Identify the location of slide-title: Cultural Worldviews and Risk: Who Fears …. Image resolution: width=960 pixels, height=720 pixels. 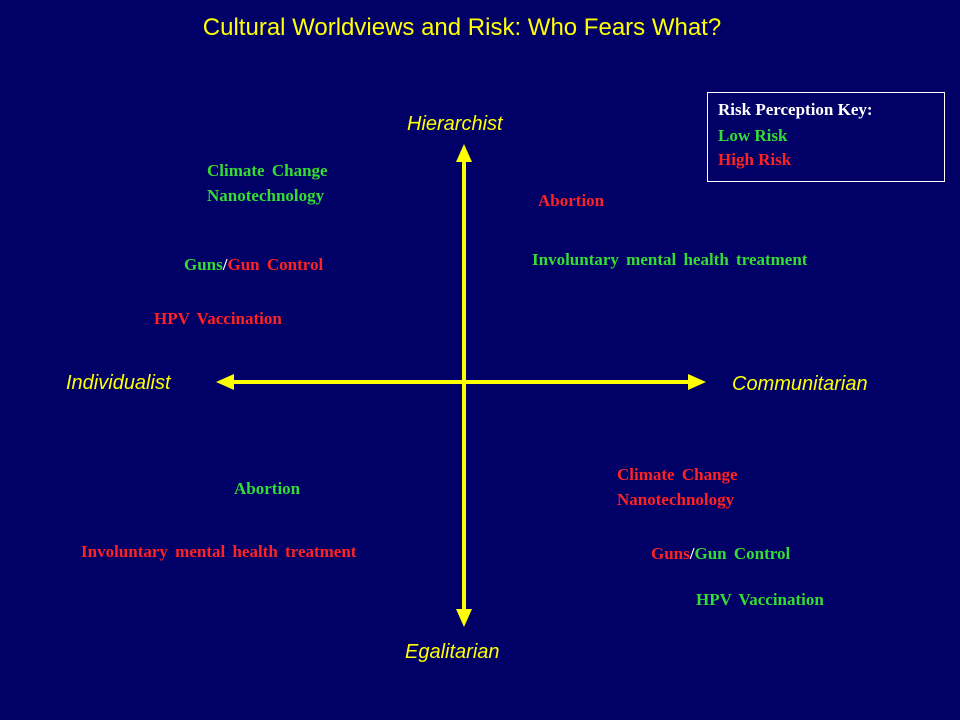
(462, 27).